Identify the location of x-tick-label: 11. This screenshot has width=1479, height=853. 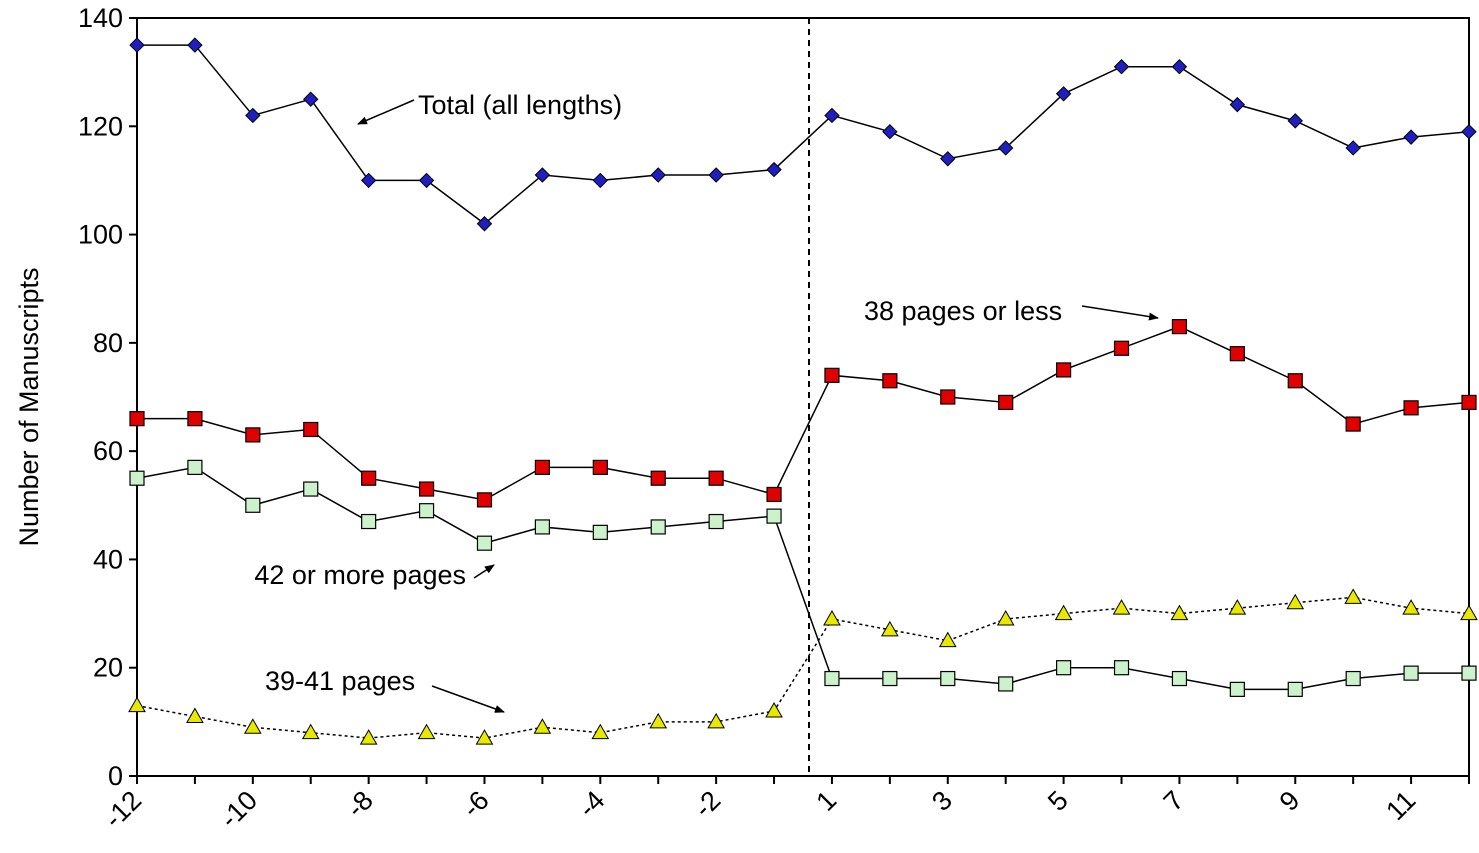
(1400, 805).